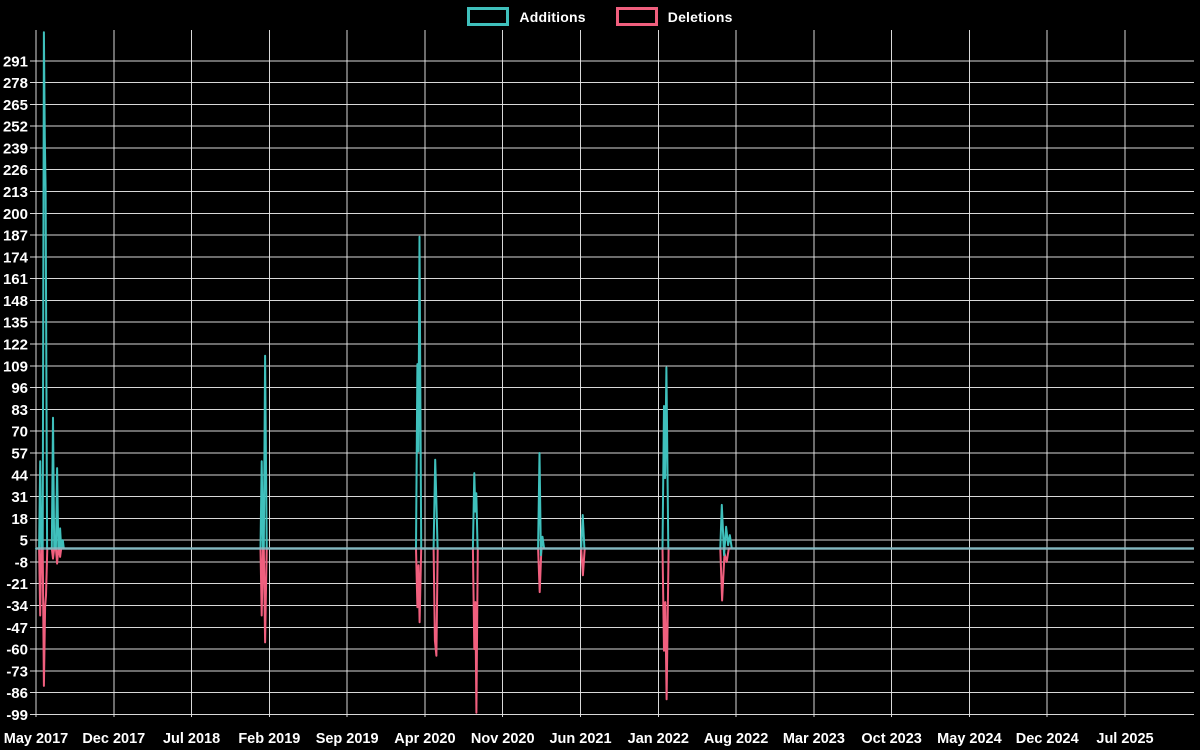 The width and height of the screenshot is (1200, 750). Describe the element at coordinates (24, 541) in the screenshot. I see `y-tick-label: 5` at that location.